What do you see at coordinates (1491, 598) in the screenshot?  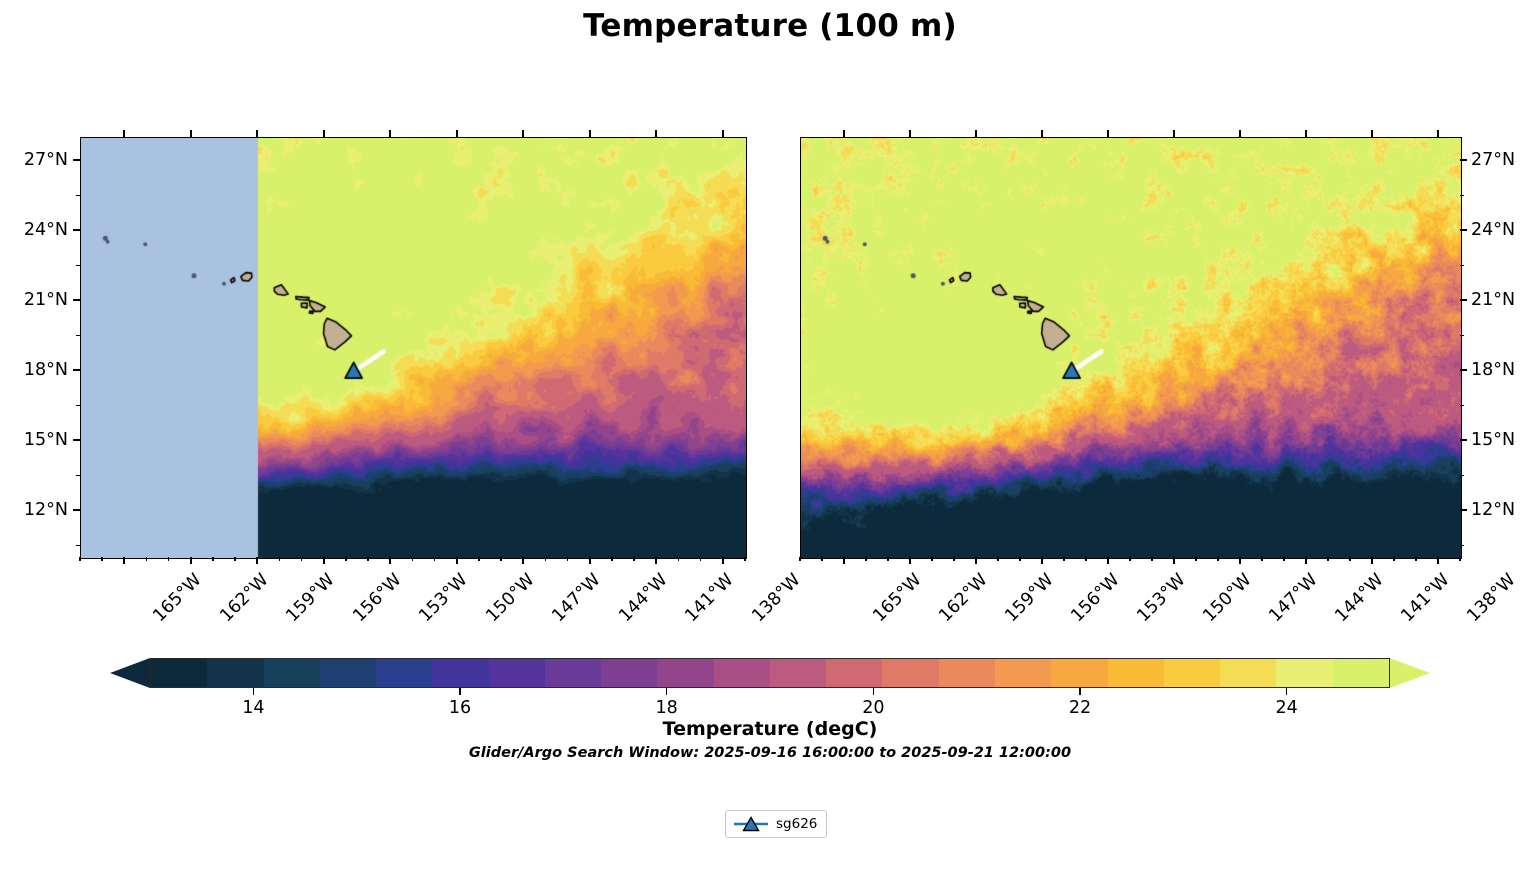 I see `x-tick-label: 138°W` at bounding box center [1491, 598].